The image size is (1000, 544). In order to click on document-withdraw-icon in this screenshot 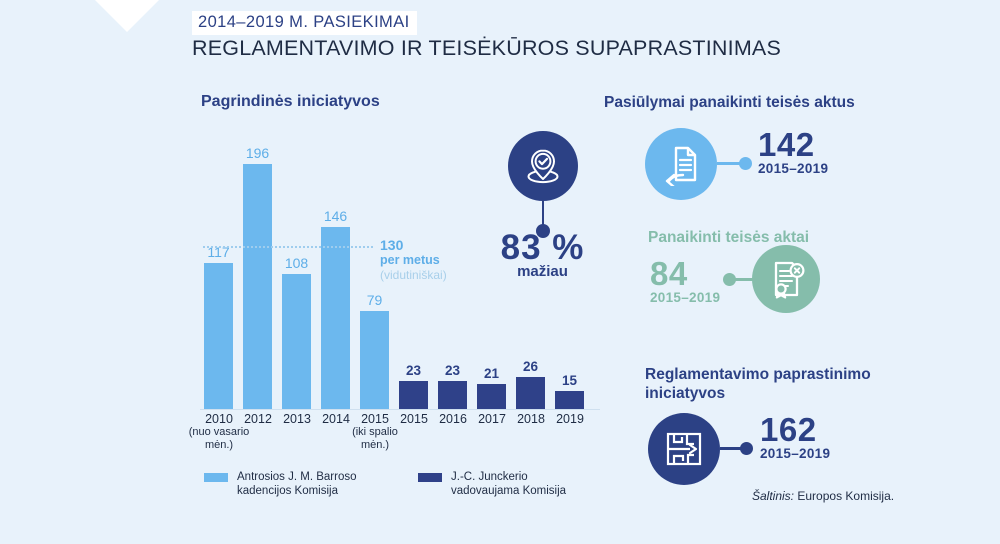, I will do `click(681, 164)`.